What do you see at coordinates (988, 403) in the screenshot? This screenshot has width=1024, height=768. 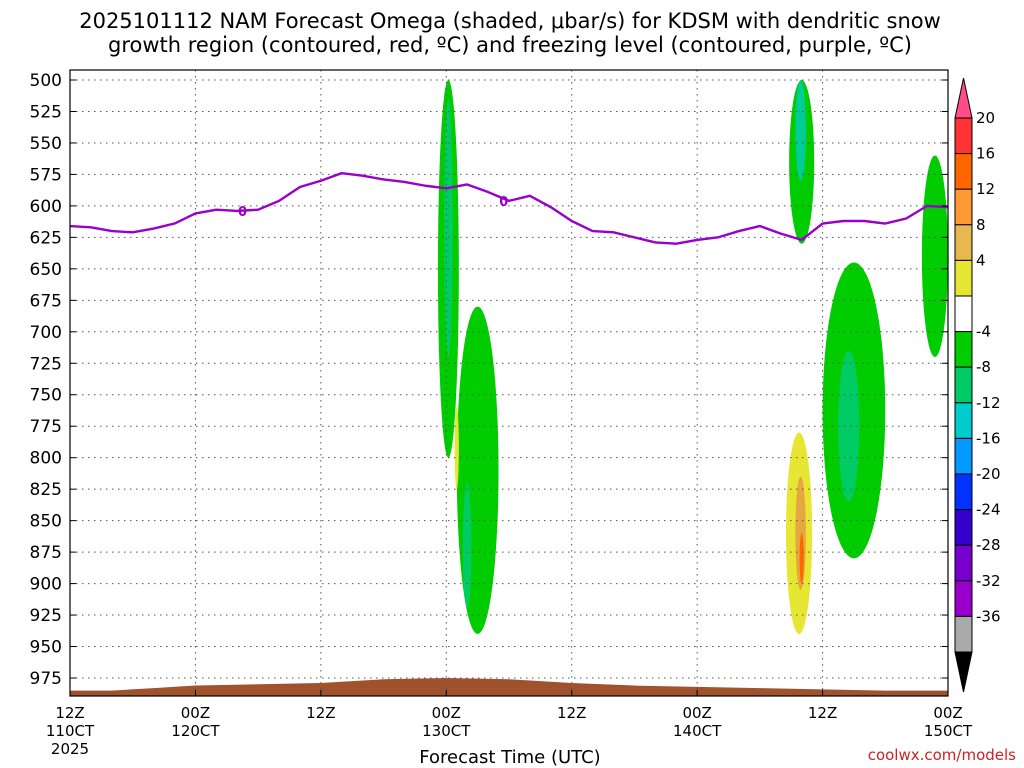 I see `colorbar-label: -12` at bounding box center [988, 403].